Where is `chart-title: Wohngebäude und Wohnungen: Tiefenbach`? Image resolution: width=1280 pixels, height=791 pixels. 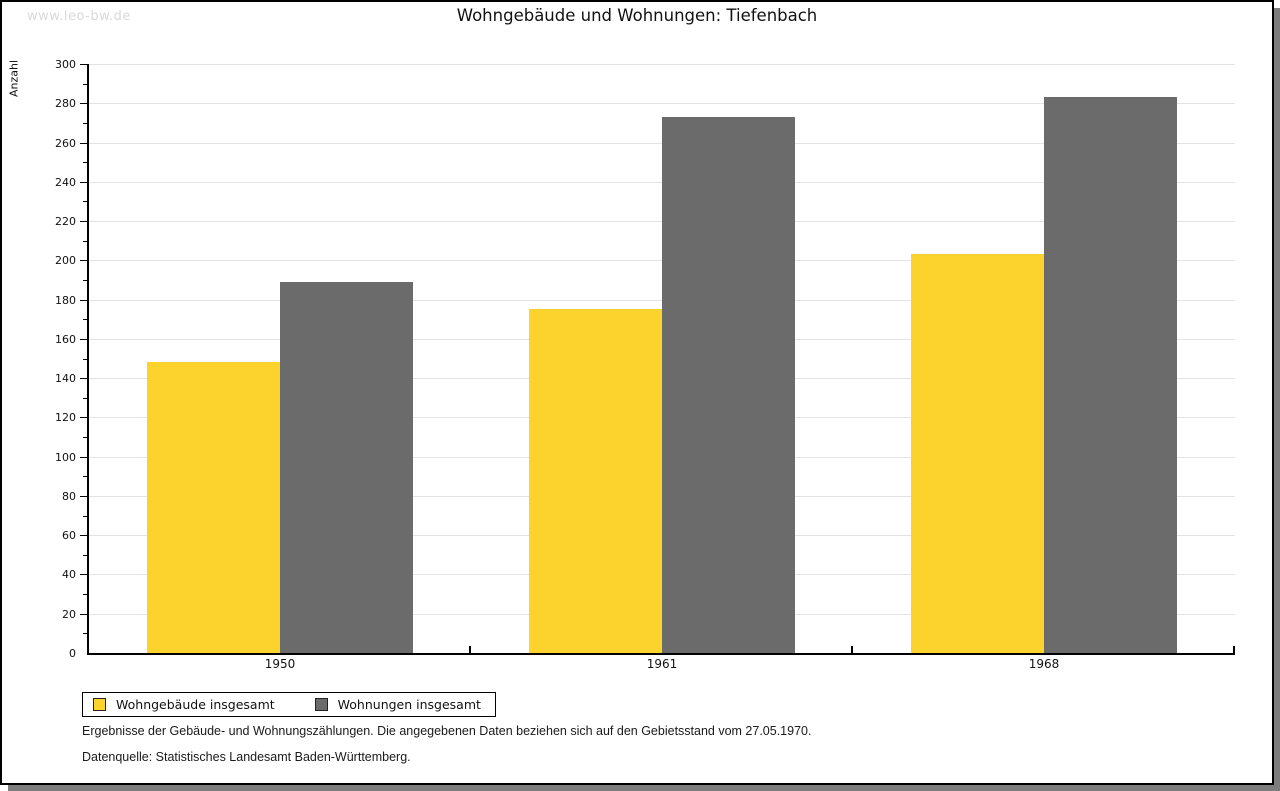 chart-title: Wohngebäude und Wohnungen: Tiefenbach is located at coordinates (637, 15).